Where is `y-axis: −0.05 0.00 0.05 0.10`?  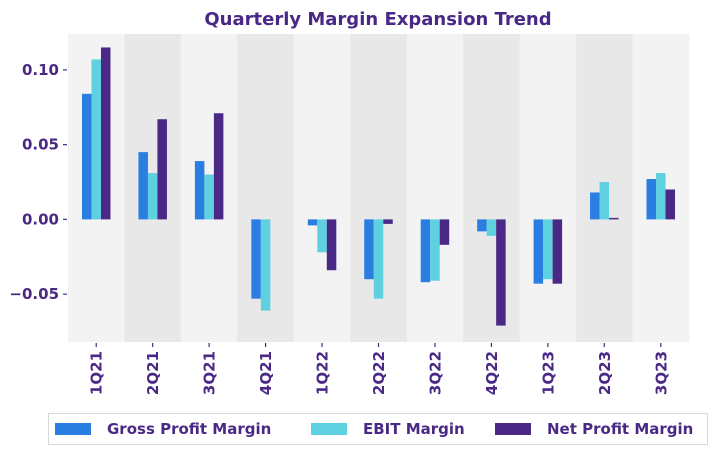
y-axis: −0.05 0.00 0.05 0.10 is located at coordinates (38, 182).